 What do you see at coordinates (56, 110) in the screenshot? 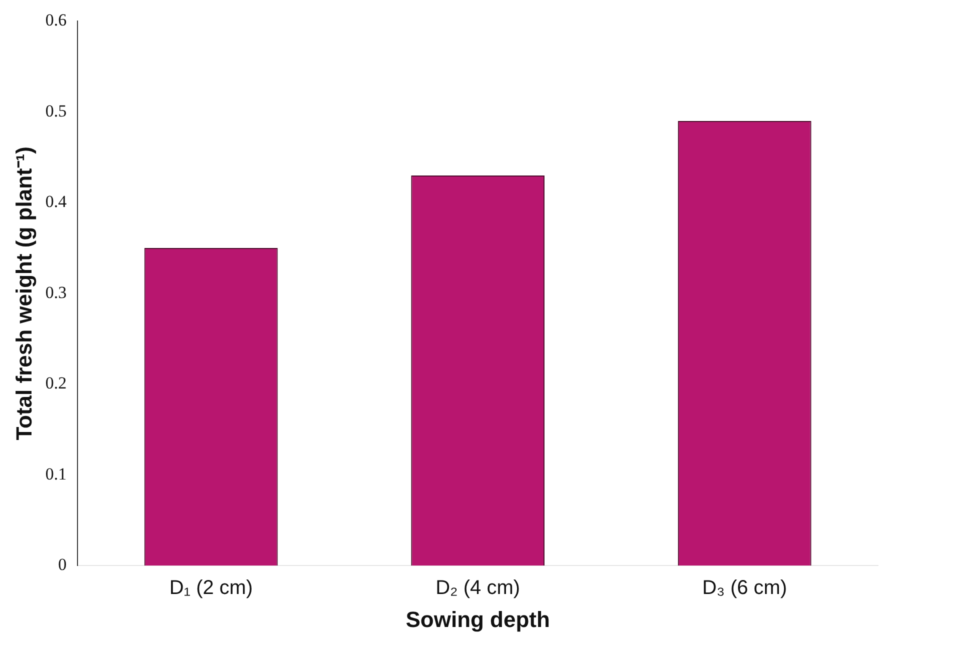
I see `y-tick-label: 0.5` at bounding box center [56, 110].